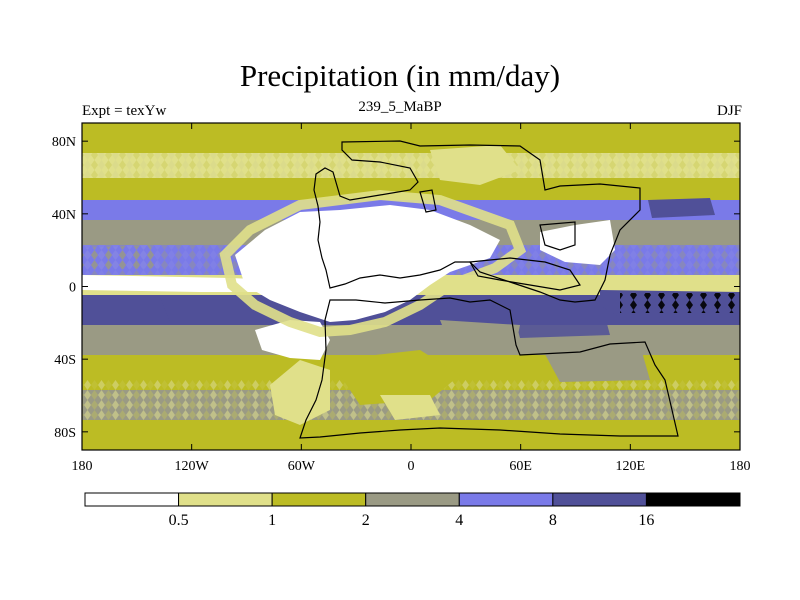  What do you see at coordinates (179, 520) in the screenshot?
I see `colorbar-label: 0.5` at bounding box center [179, 520].